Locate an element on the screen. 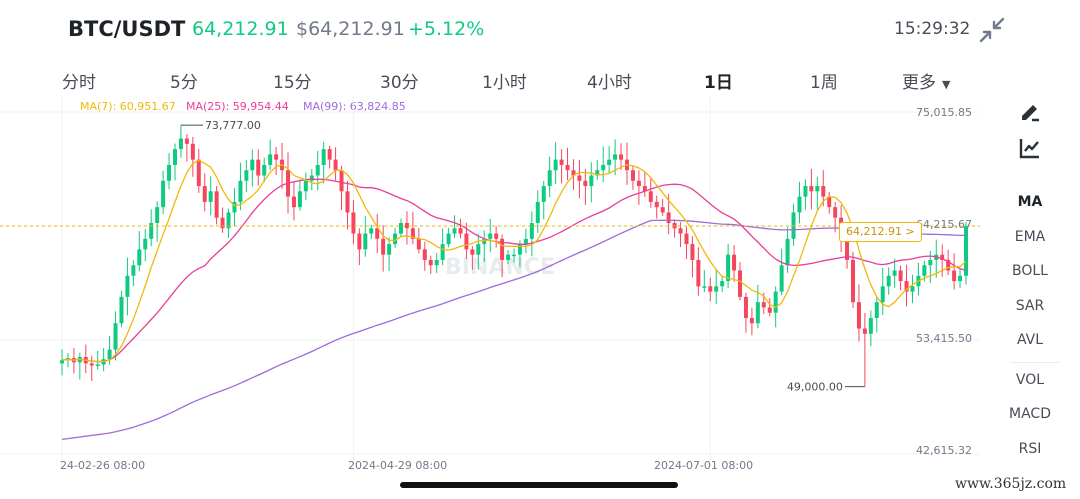 The width and height of the screenshot is (1080, 499). last-price: 64,212.91 is located at coordinates (240, 29).